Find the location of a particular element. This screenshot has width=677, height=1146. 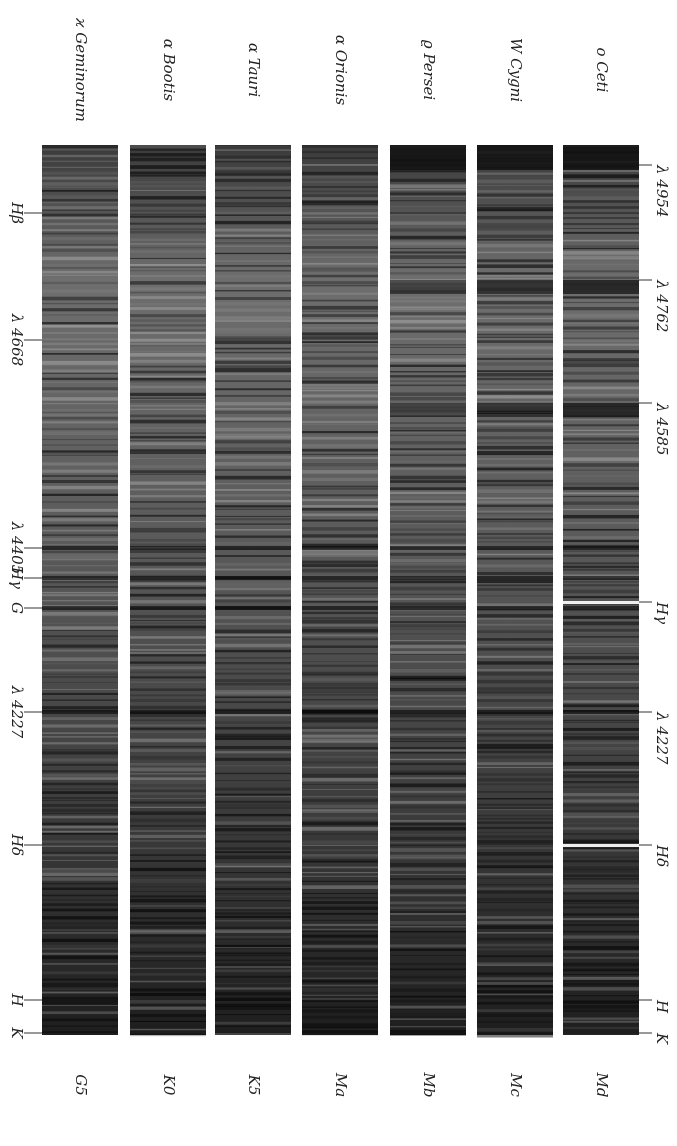

emission-line is located at coordinates (601, 845).